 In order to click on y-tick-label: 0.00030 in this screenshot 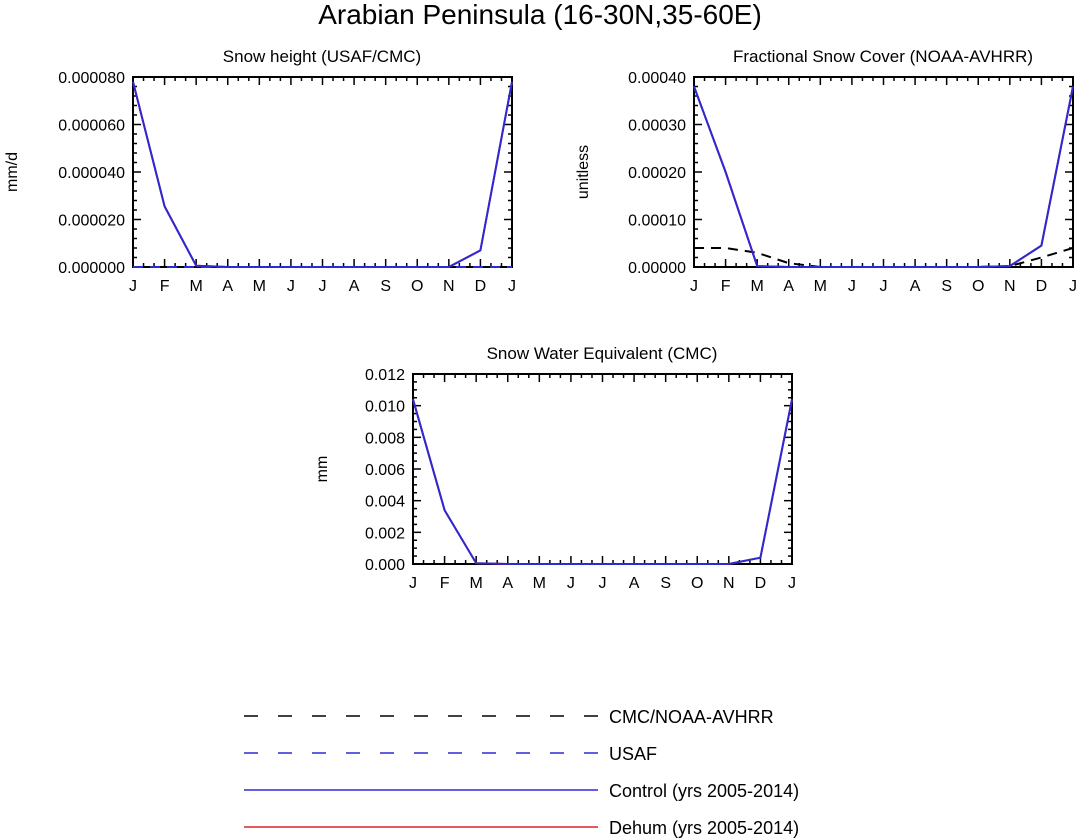, I will do `click(657, 126)`.